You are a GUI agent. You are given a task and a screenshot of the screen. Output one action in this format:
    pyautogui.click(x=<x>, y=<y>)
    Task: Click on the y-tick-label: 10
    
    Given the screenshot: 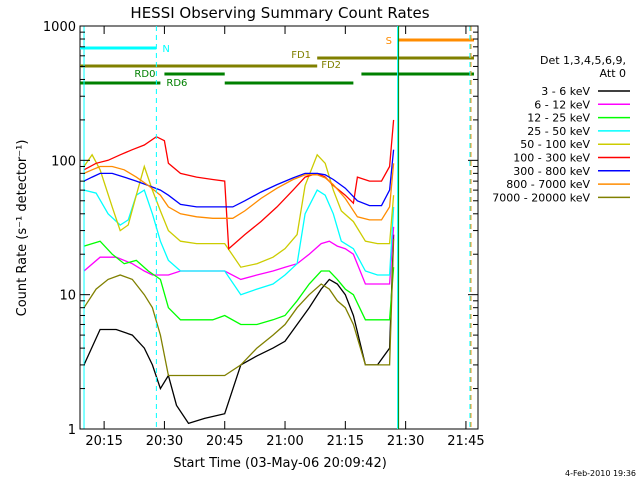 What is the action you would take?
    pyautogui.click(x=67, y=296)
    